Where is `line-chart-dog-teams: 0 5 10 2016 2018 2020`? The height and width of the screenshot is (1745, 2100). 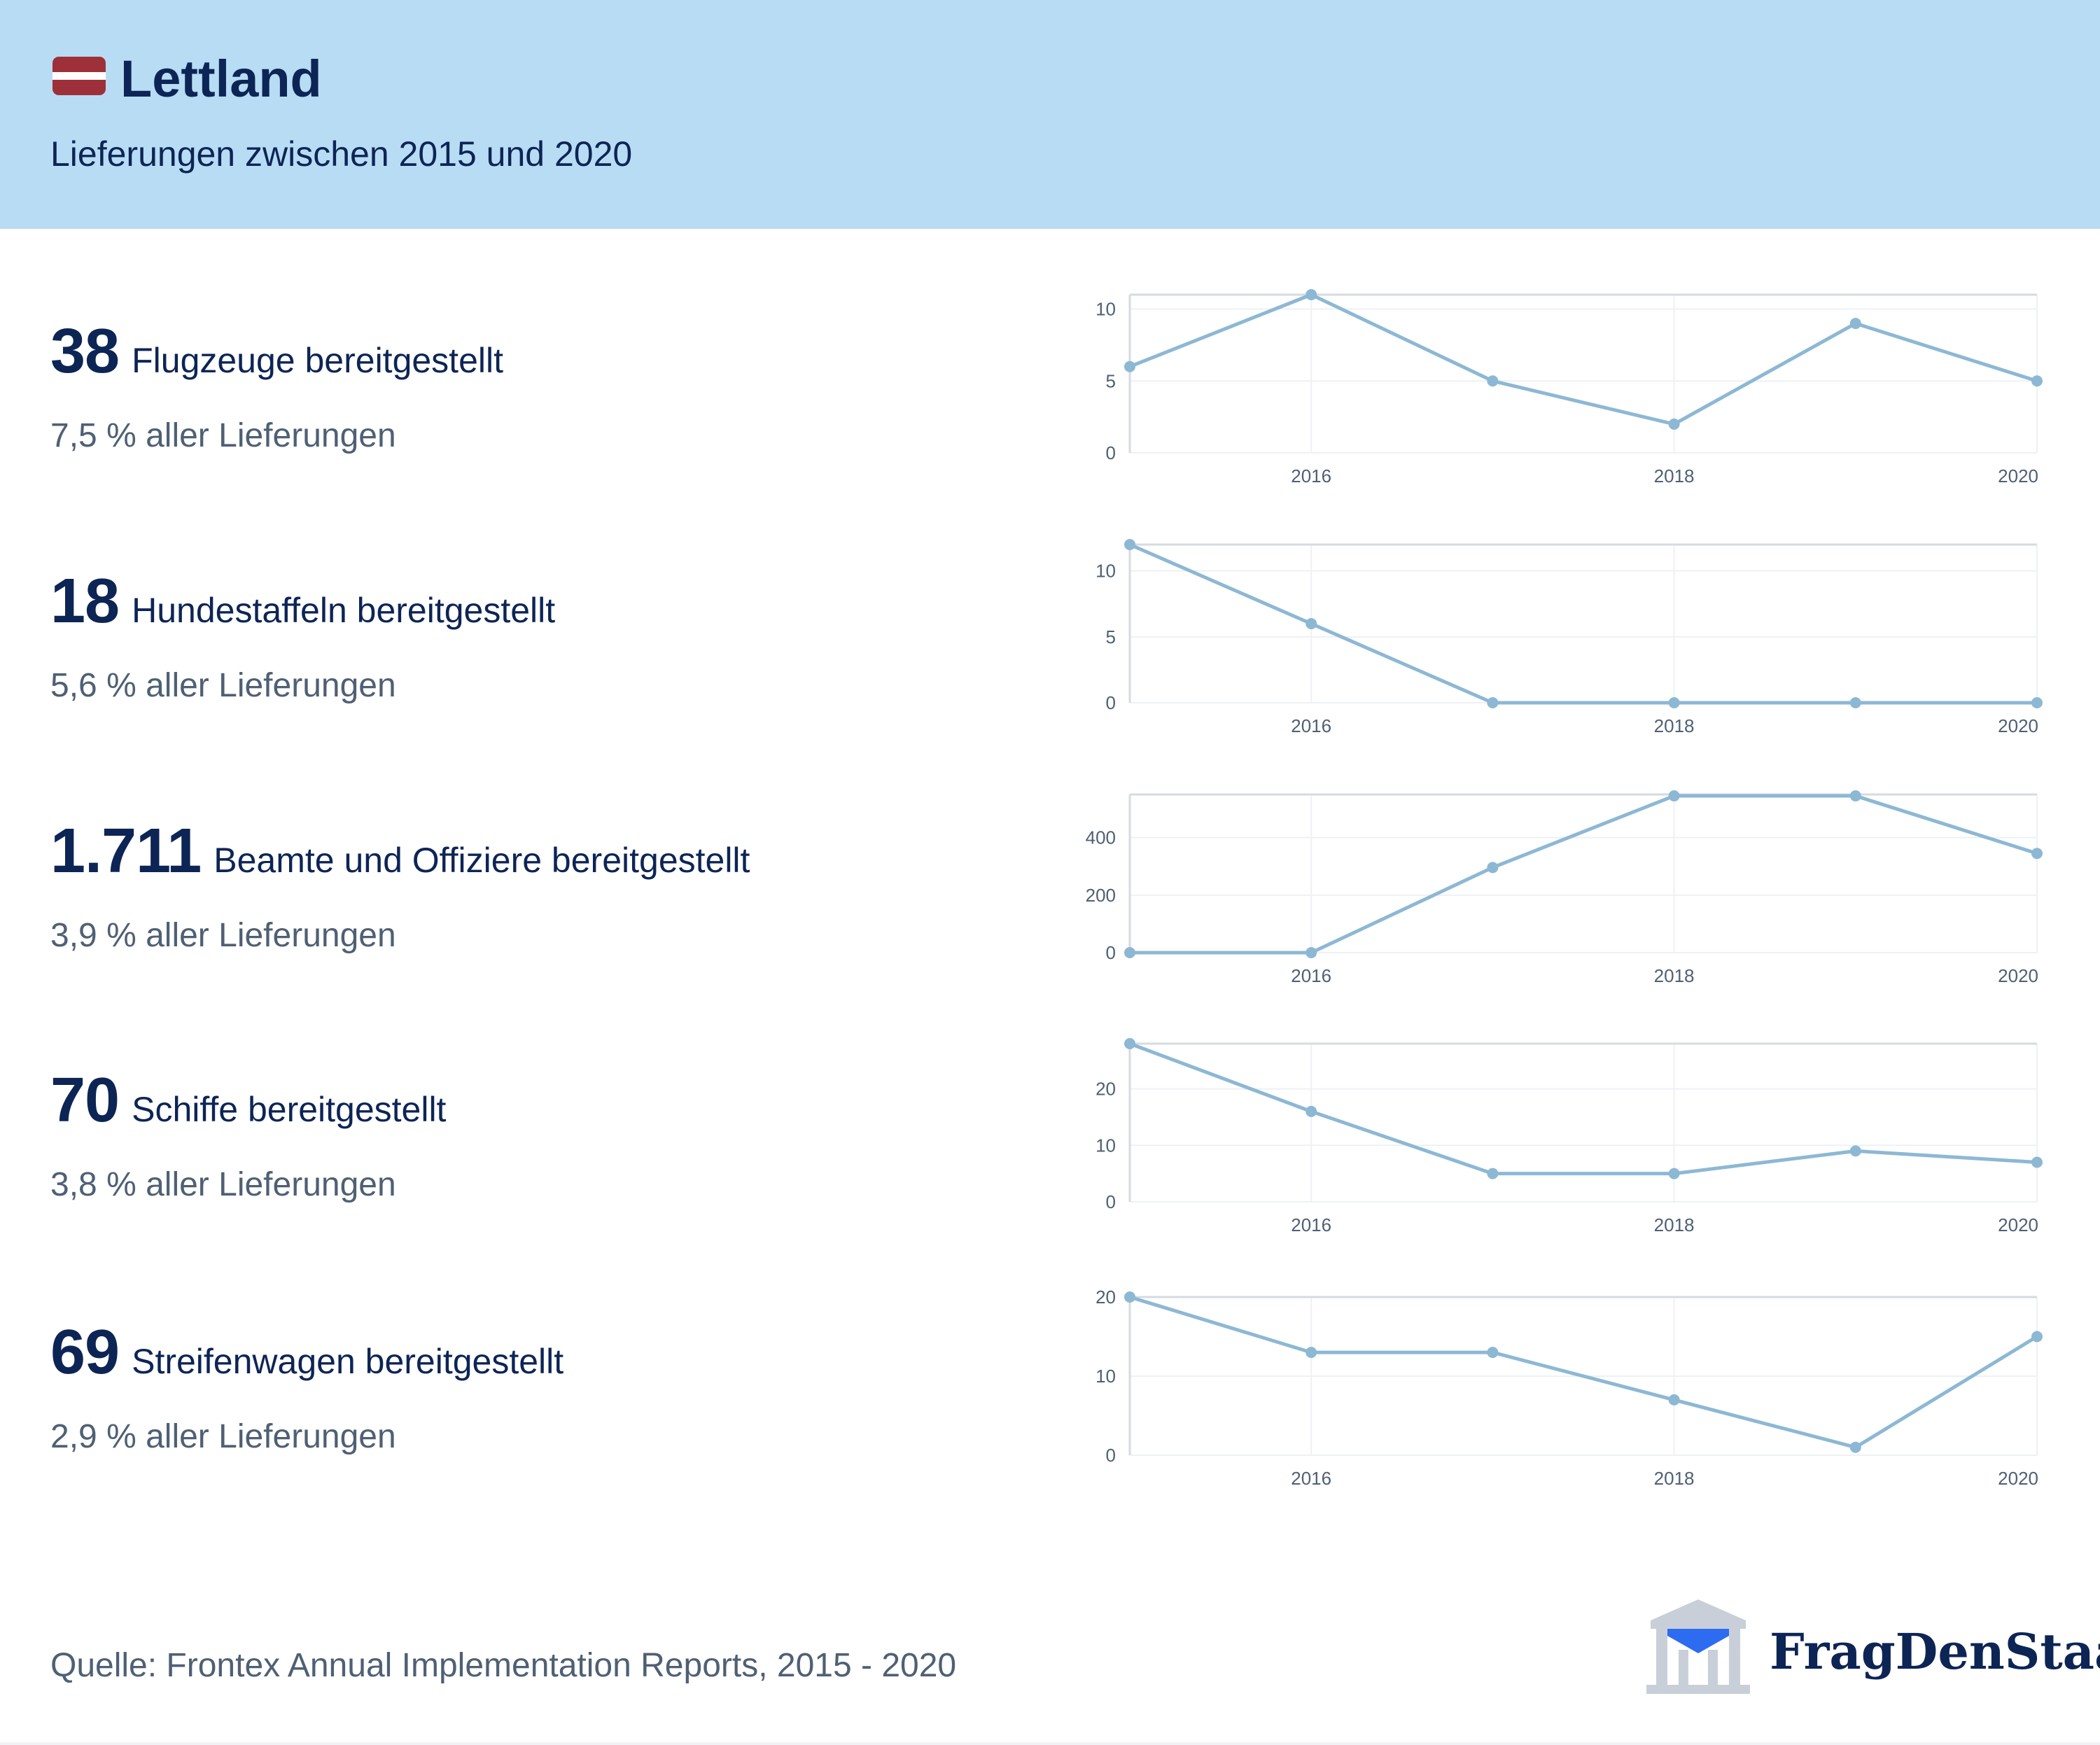 line-chart-dog-teams: 0 5 10 2016 2018 2020 is located at coordinates (1569, 637).